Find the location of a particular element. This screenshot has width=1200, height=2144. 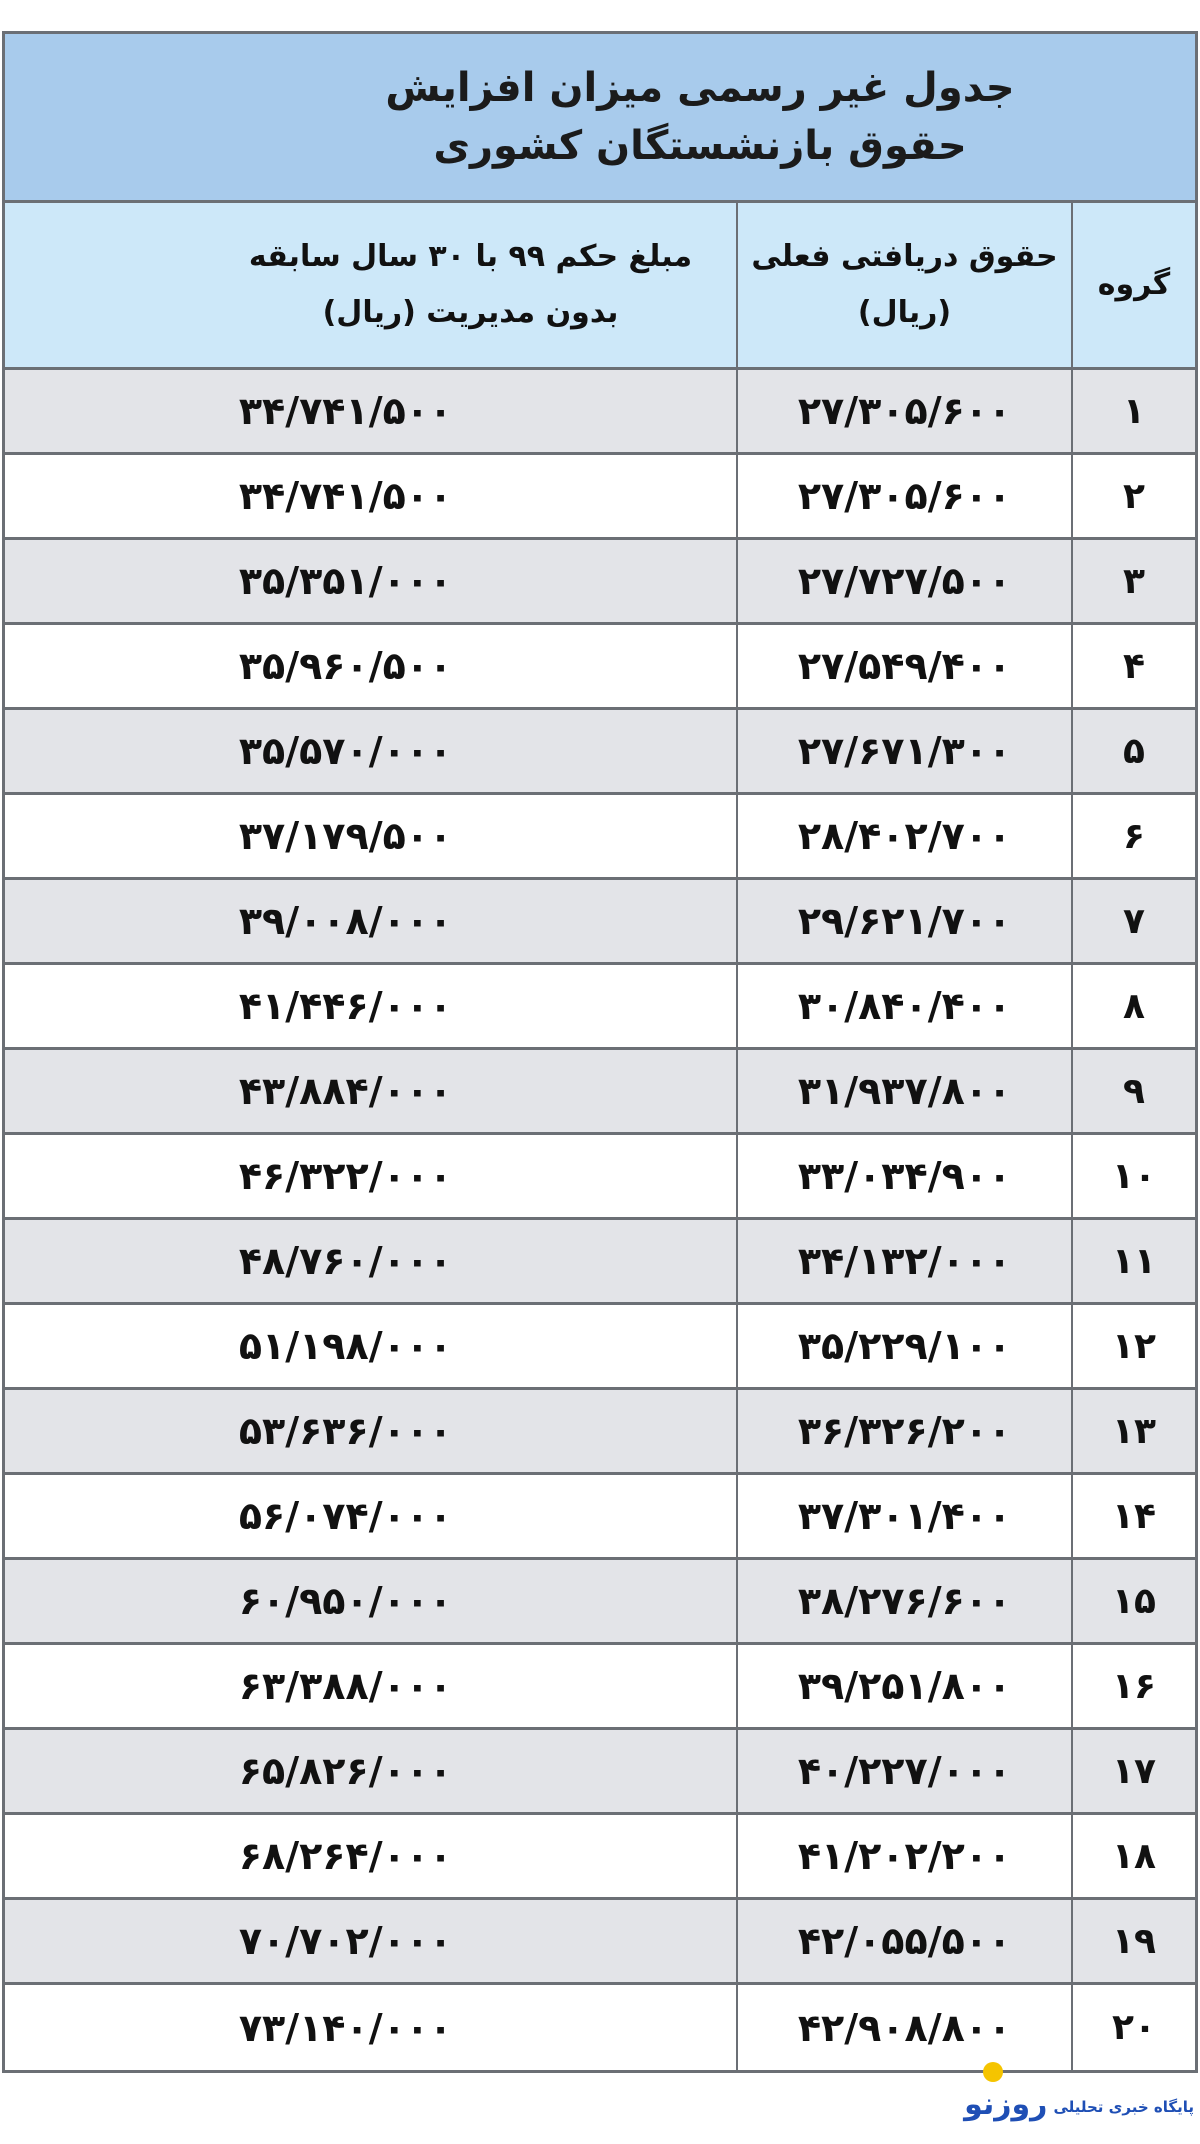

table-row: ۱۳ ۳۶/۳۲۶/۲۰۰ ۵۳/۶۳۶/۰۰۰ is located at coordinates (600, 1432).